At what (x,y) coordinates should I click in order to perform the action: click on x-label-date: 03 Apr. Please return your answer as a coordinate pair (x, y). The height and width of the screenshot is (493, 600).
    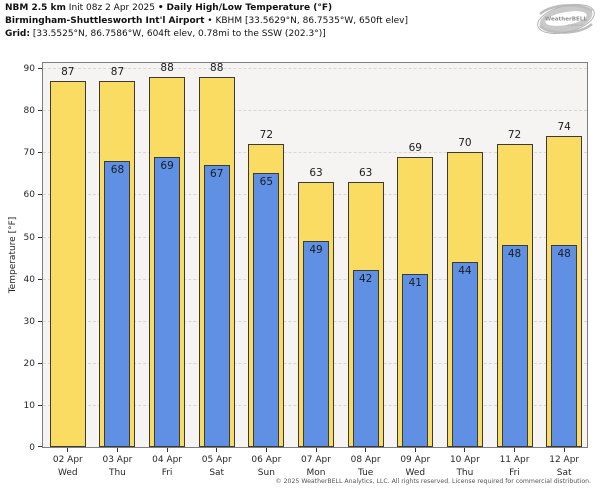
    Looking at the image, I should click on (117, 460).